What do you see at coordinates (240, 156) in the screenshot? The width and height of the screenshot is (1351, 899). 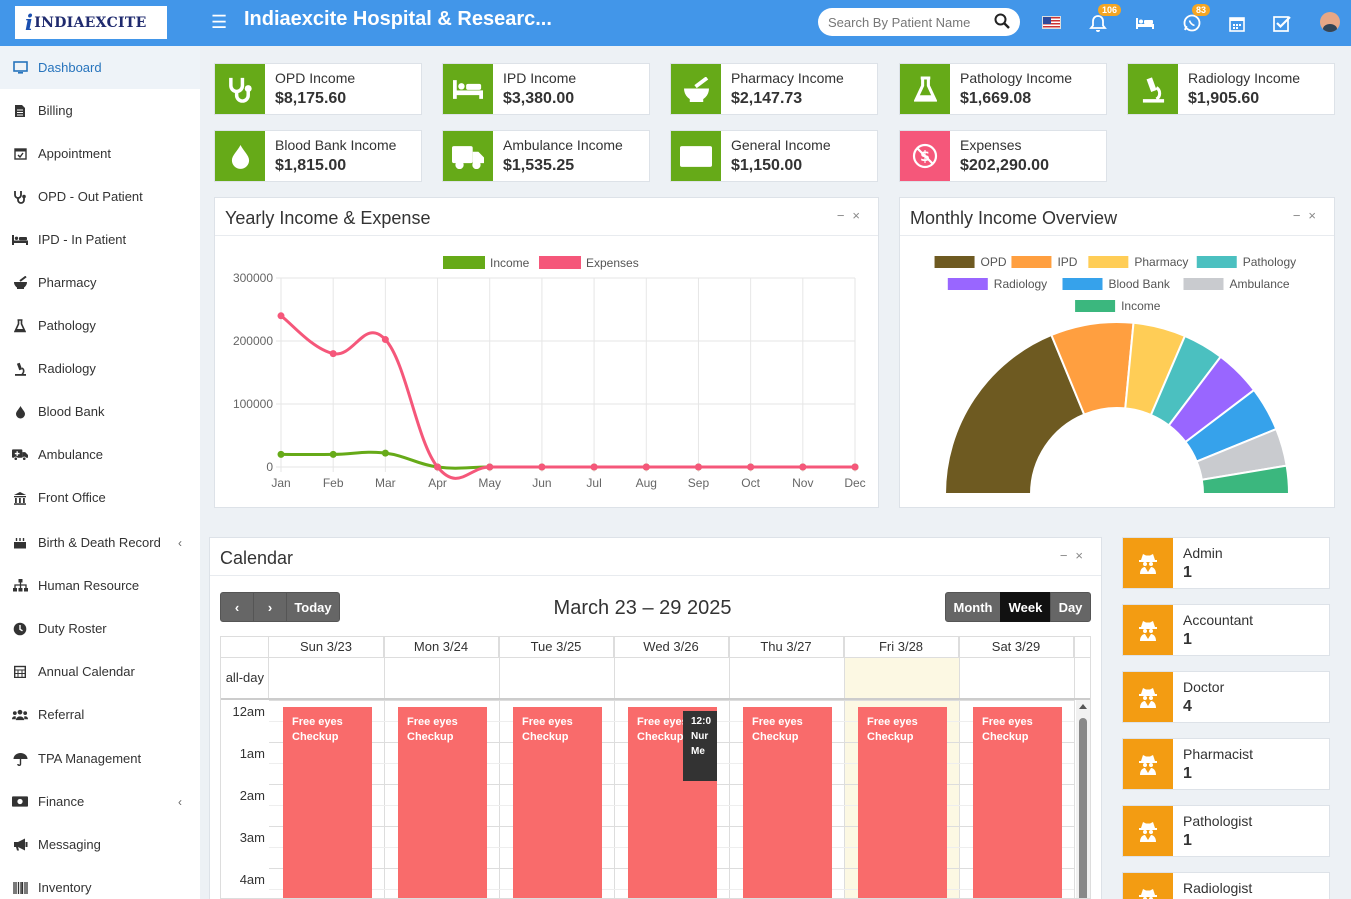 I see `drop-icon` at bounding box center [240, 156].